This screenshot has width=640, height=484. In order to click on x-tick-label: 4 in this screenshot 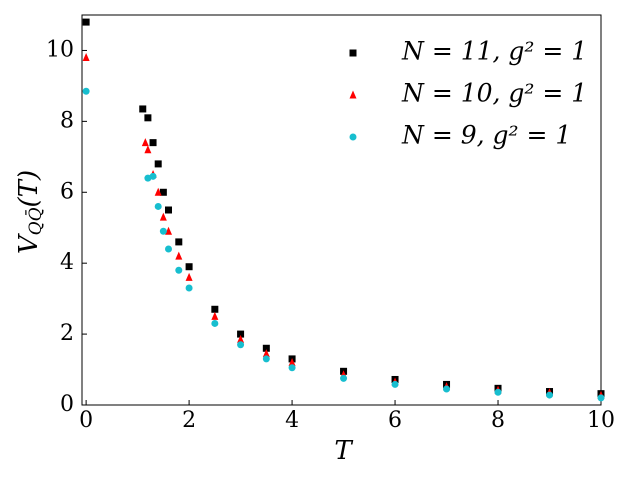, I will do `click(292, 420)`.